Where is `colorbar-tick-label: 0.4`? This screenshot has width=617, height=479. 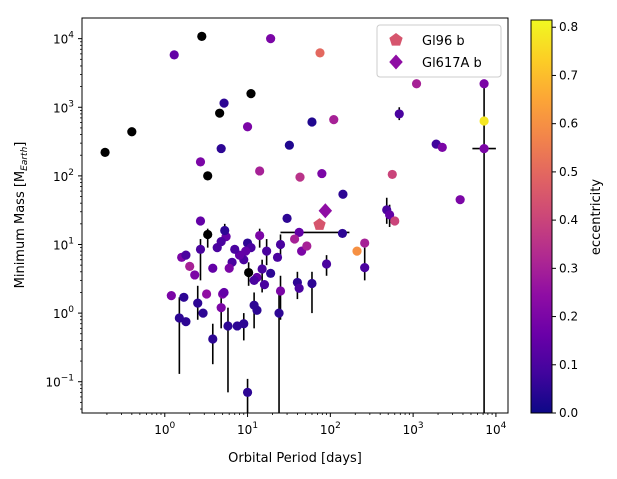
colorbar-tick-label: 0.4 is located at coordinates (568, 220).